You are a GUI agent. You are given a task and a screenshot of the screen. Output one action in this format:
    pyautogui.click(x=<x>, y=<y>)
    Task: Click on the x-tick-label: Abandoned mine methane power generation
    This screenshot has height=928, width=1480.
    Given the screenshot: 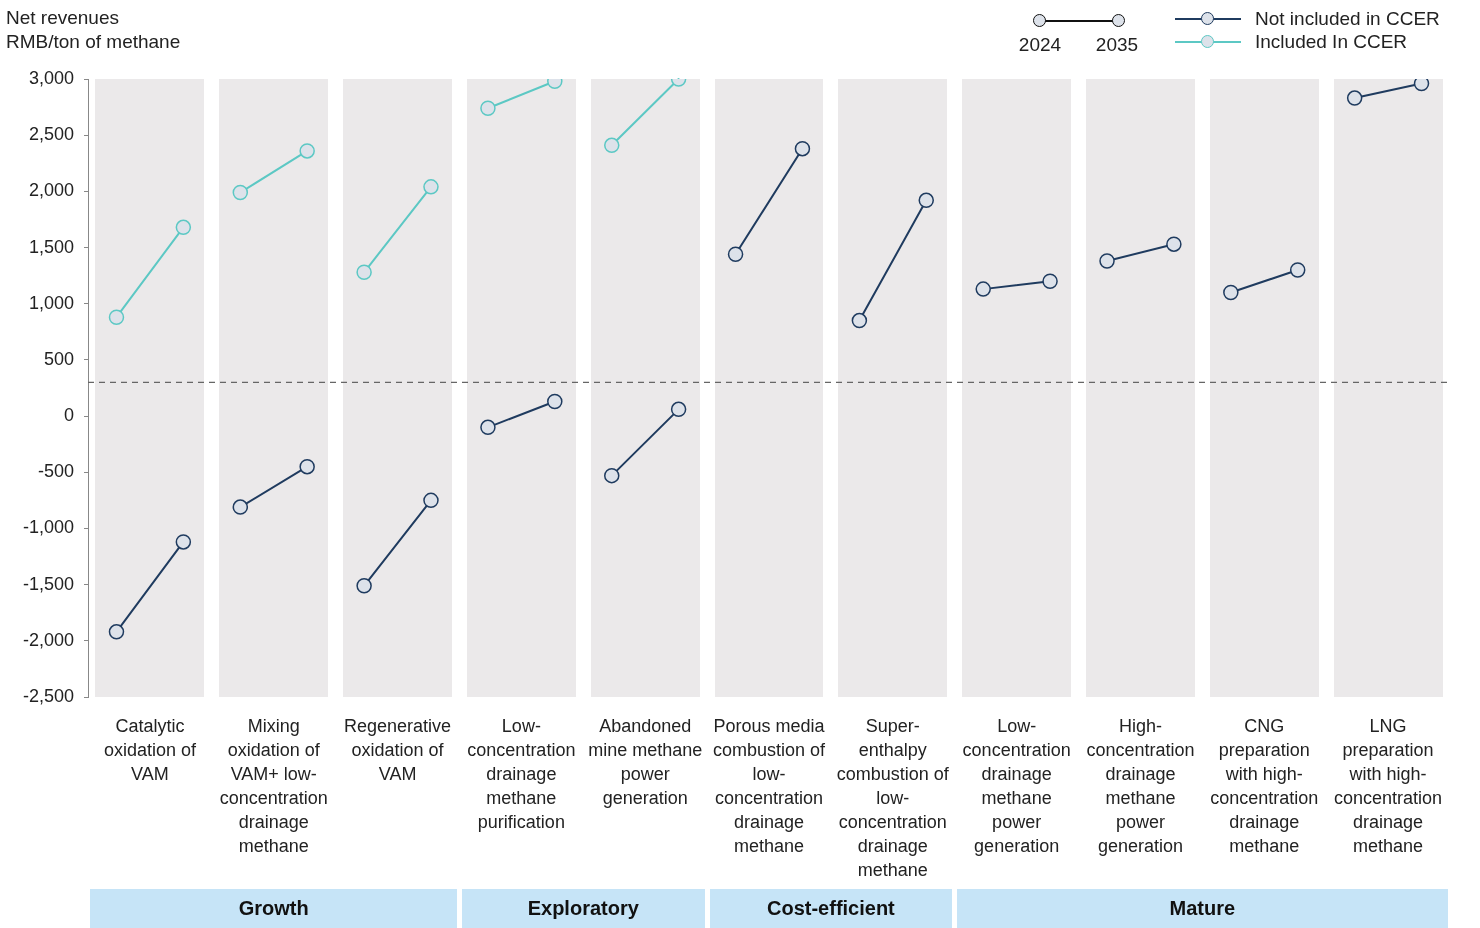 What is the action you would take?
    pyautogui.click(x=645, y=761)
    